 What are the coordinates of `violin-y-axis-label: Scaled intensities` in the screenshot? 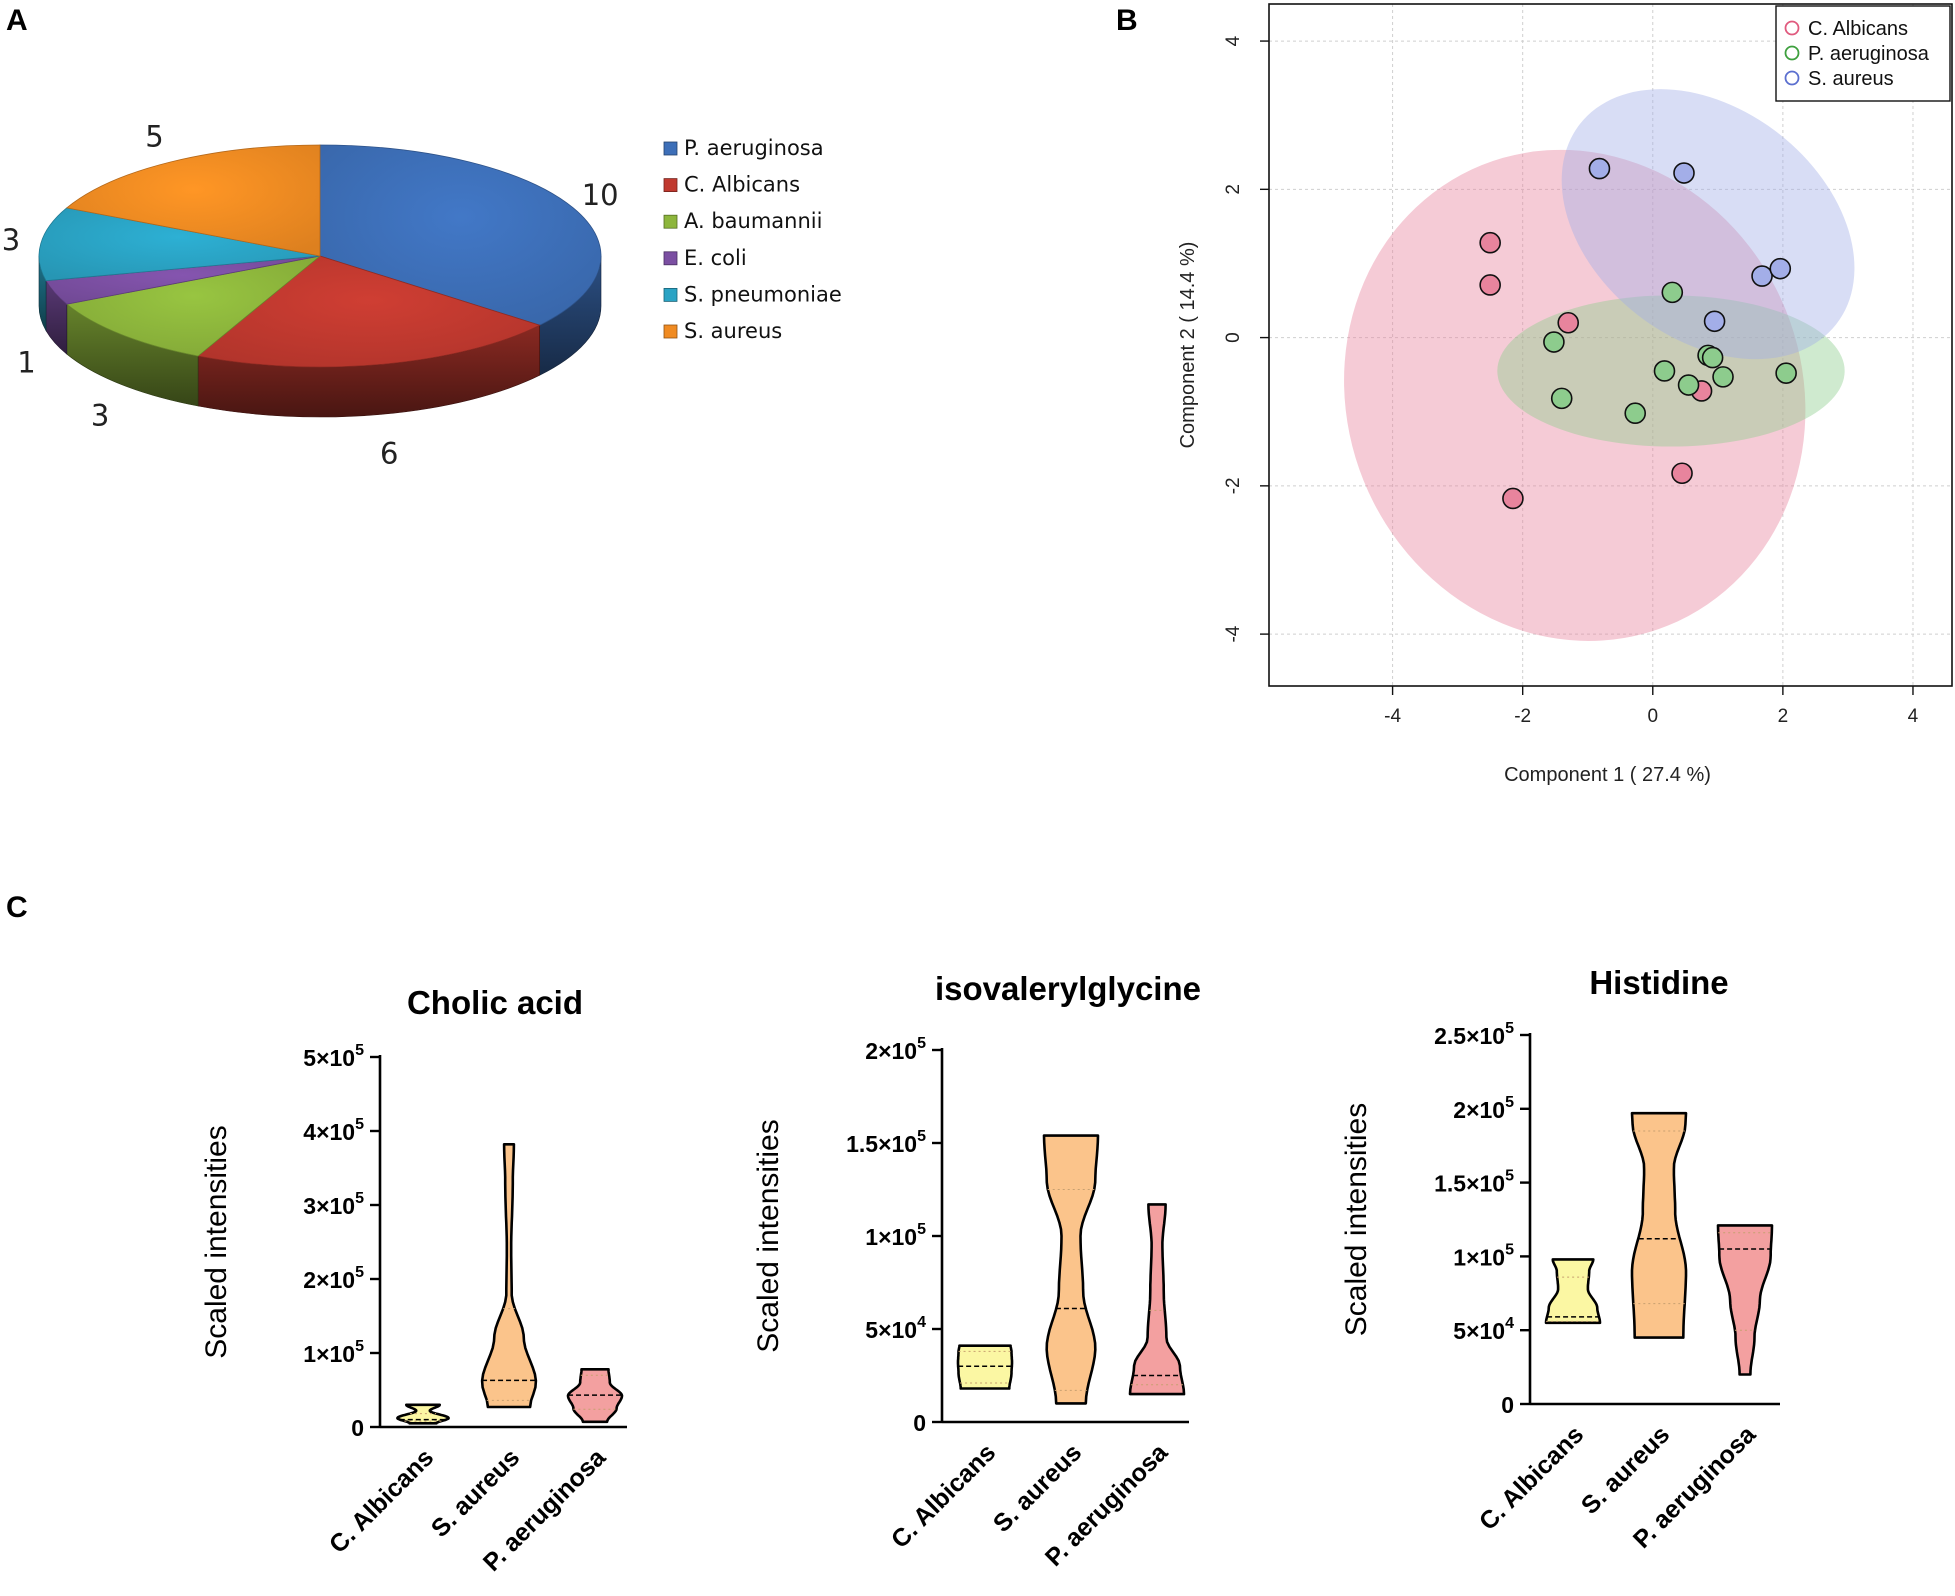 It's located at (1356, 1219).